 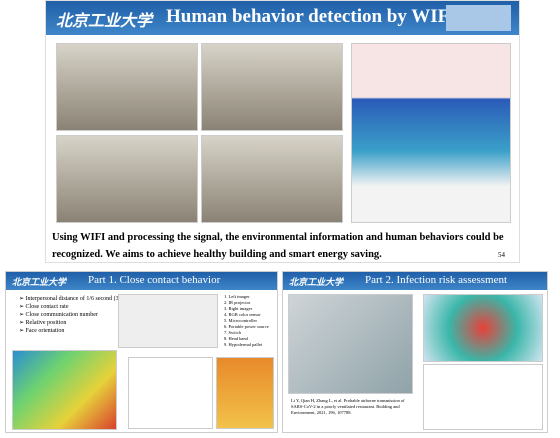 I want to click on header-band: 北京工业大学 Part 2. Infection risk assessment, so click(x=415, y=281).